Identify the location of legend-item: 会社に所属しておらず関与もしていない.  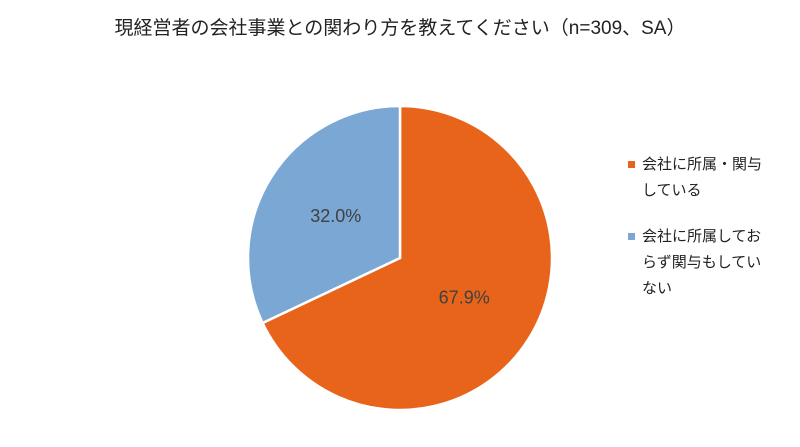
(695, 263).